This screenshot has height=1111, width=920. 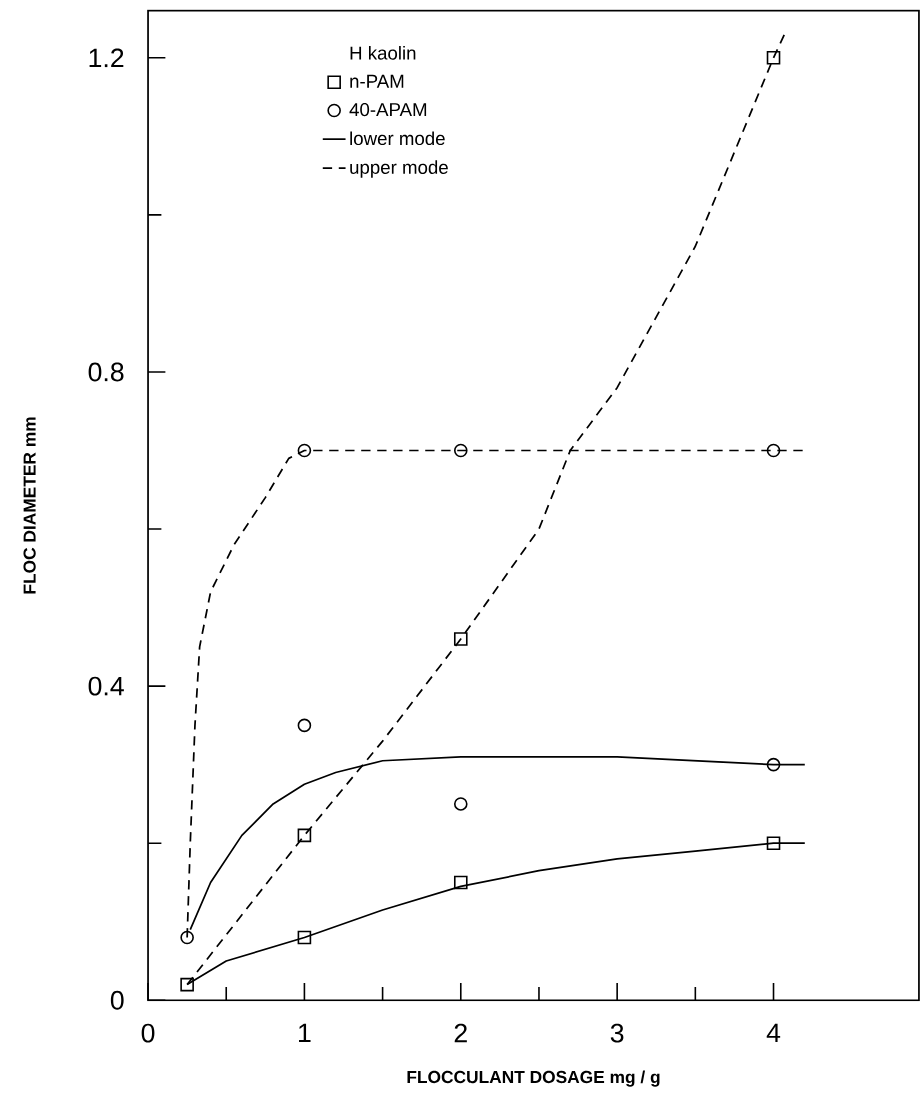 I want to click on x-tick-label: 3, so click(x=617, y=1033).